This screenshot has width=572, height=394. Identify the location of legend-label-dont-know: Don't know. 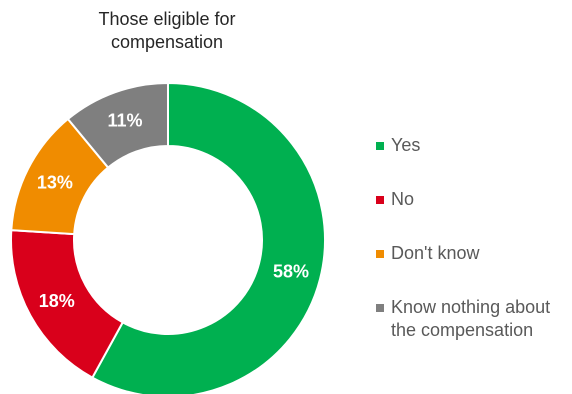
(435, 253).